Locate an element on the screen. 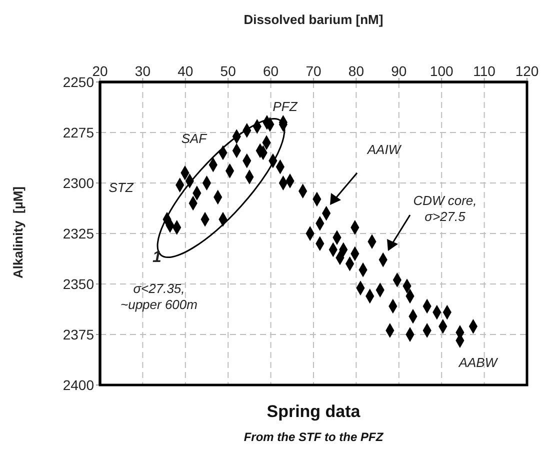  y-tick-label: 2350 is located at coordinates (78, 284).